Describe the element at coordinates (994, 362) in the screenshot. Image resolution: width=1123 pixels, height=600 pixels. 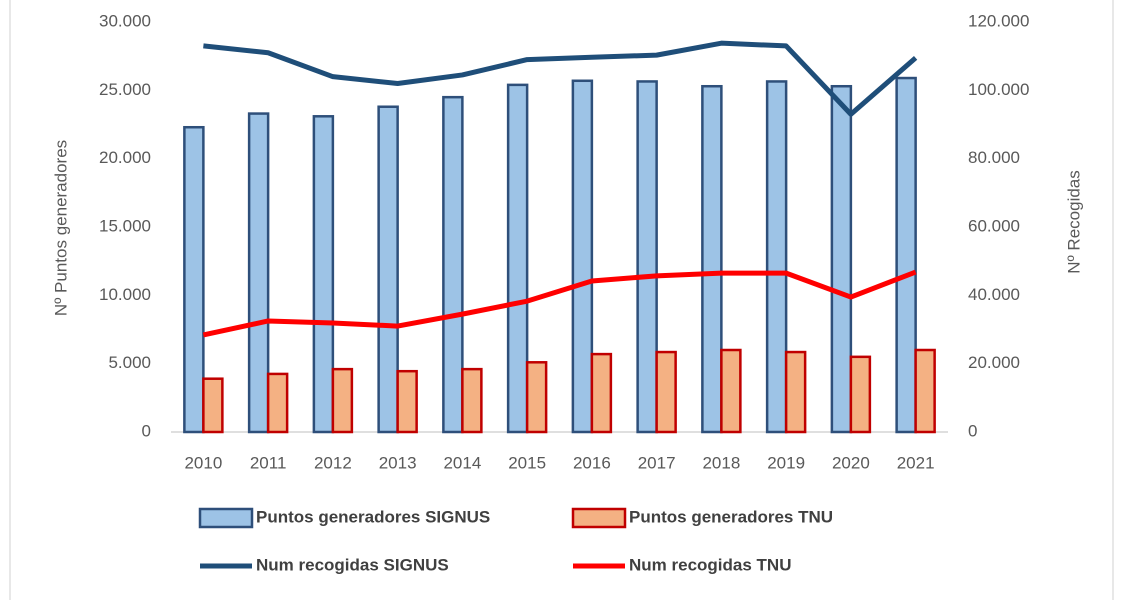
I see `y2-tick-label: 20.000` at that location.